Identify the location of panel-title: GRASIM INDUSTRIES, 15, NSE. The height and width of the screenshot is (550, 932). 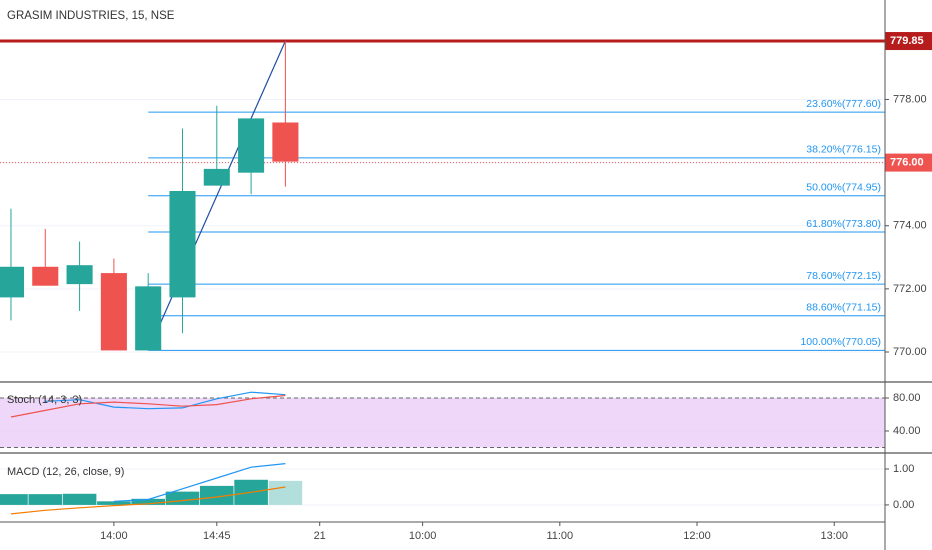
(91, 16).